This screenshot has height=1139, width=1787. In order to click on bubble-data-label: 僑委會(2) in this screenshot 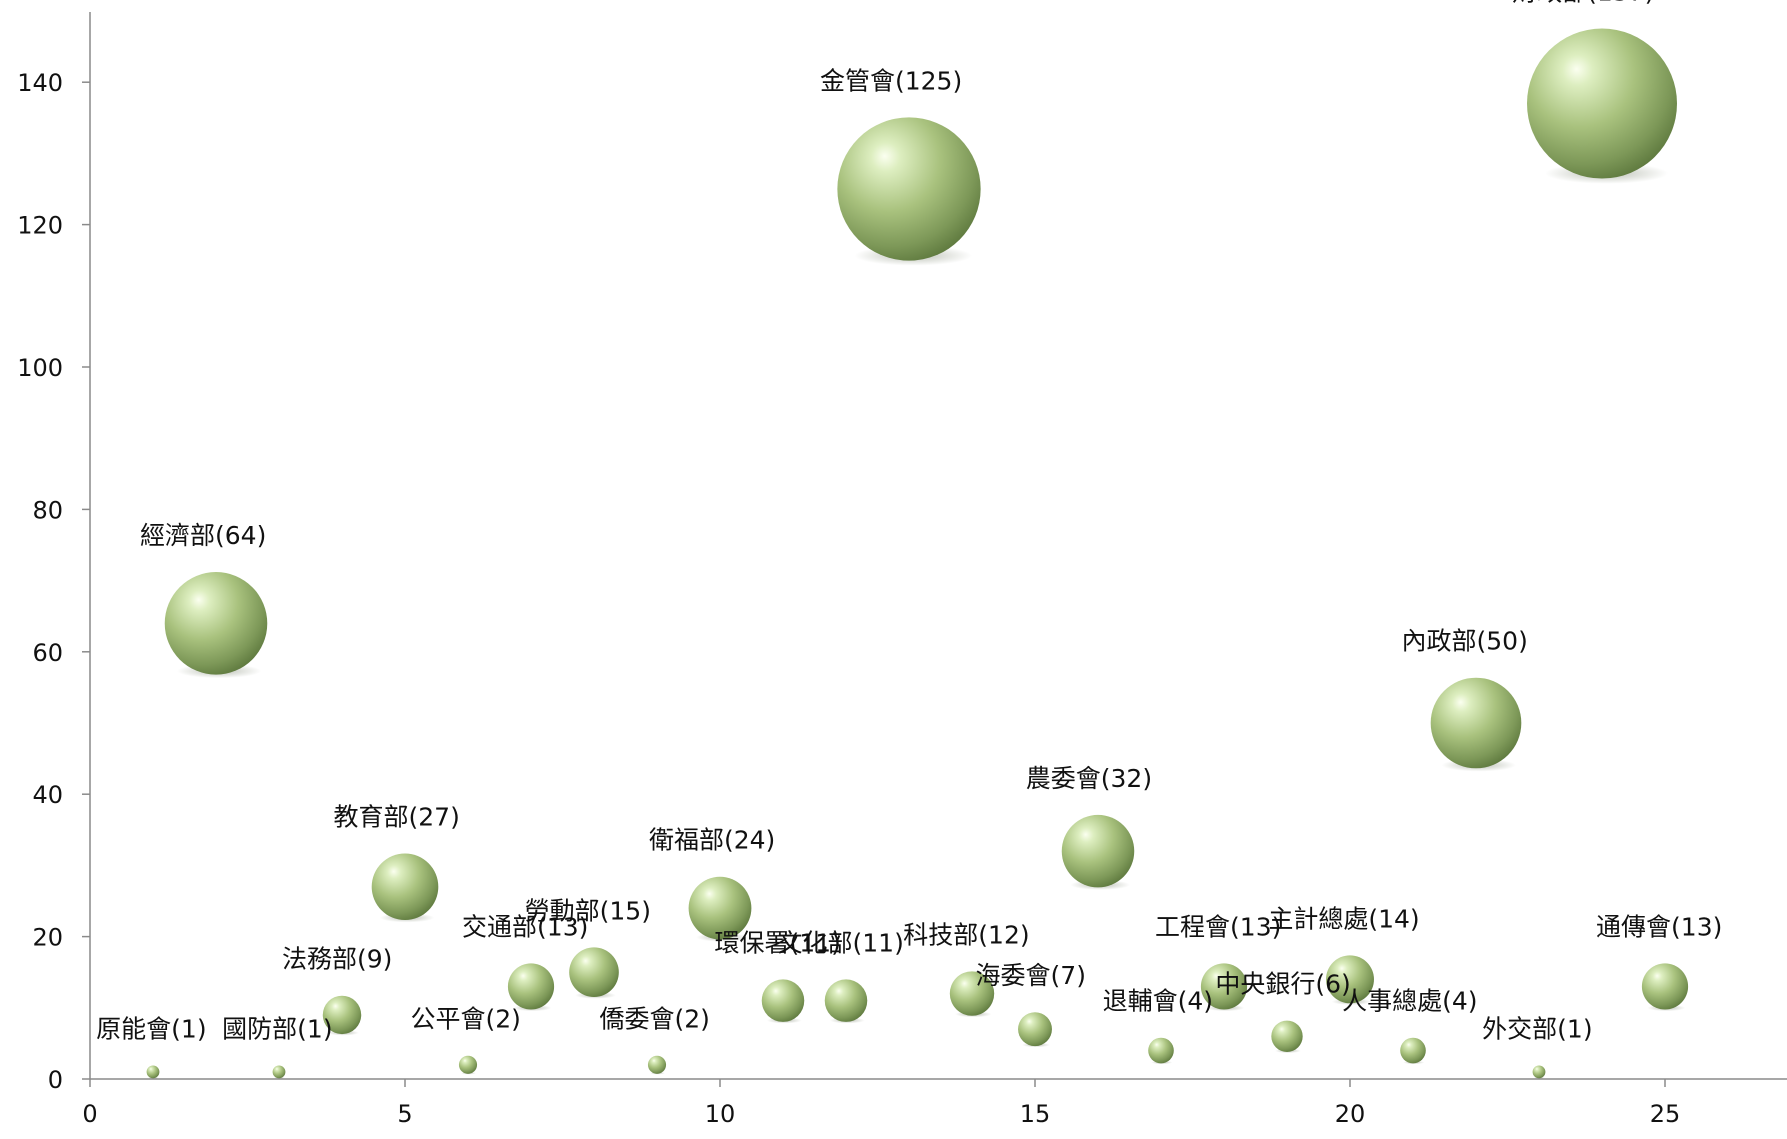, I will do `click(655, 1019)`.